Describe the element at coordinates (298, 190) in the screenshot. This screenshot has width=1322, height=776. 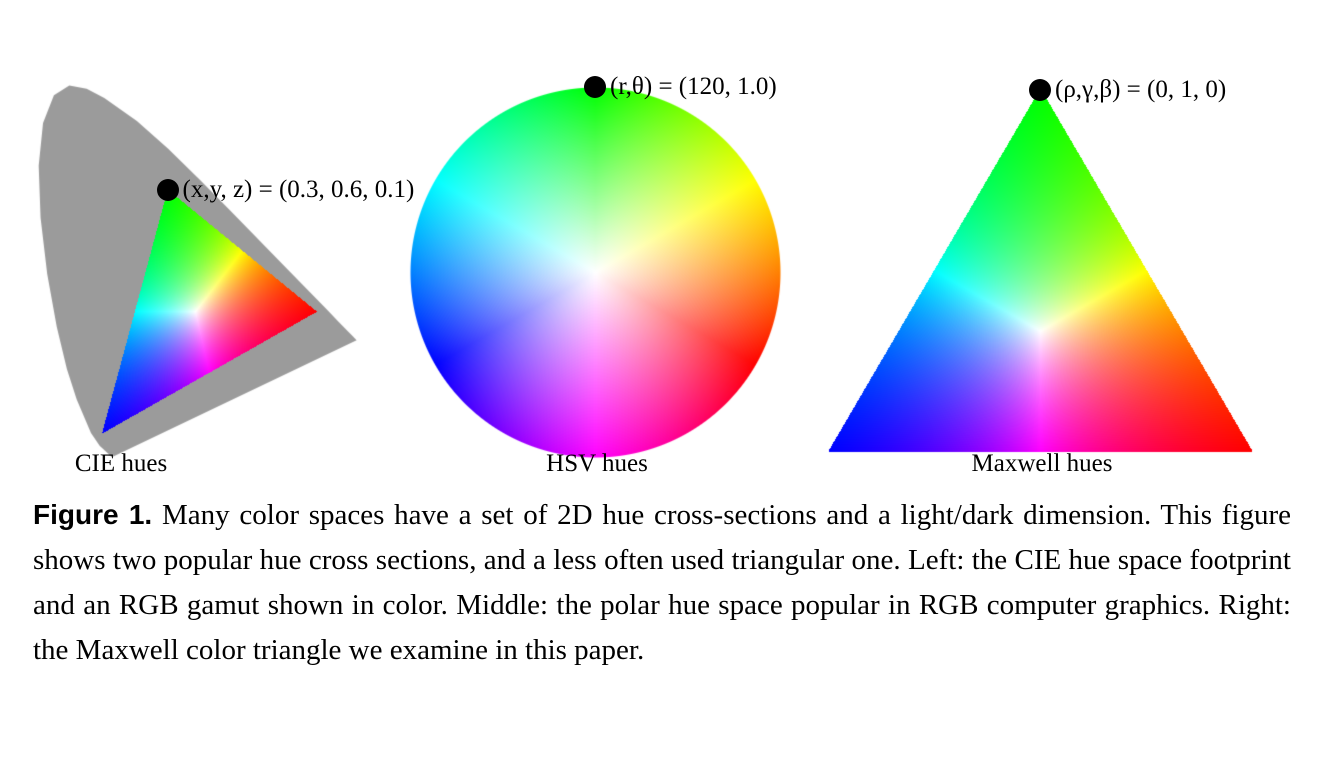
I see `cie-annotation: (x,y, z) = (0.3, 0.6, 0.1)` at that location.